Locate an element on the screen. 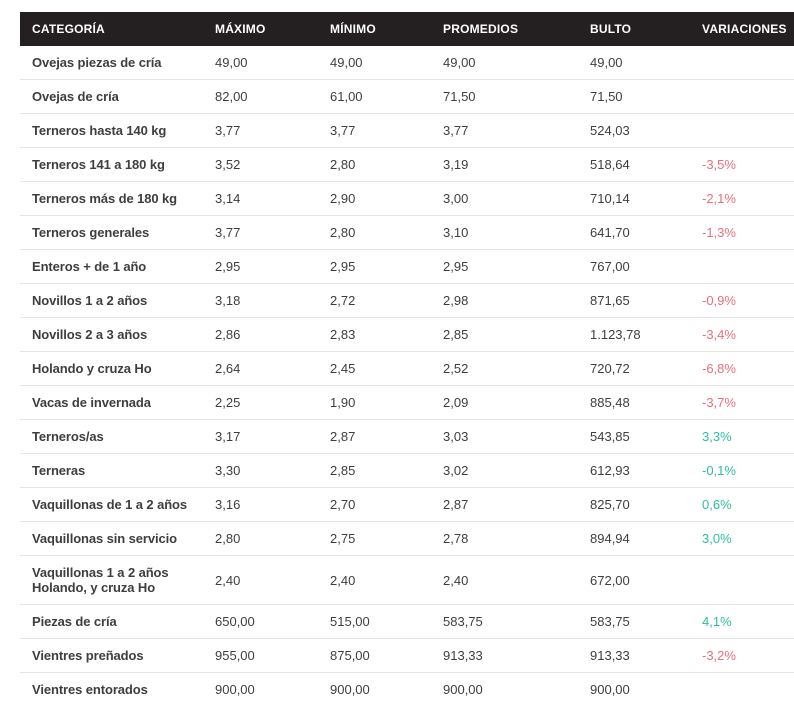 Image resolution: width=794 pixels, height=703 pixels. promedios-cell: 2,95 is located at coordinates (504, 266).